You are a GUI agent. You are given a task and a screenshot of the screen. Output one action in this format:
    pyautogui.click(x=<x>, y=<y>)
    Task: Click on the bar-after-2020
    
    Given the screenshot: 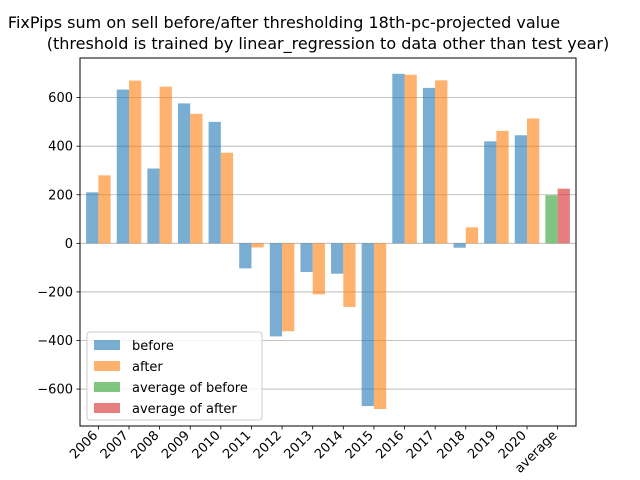 What is the action you would take?
    pyautogui.click(x=533, y=181)
    